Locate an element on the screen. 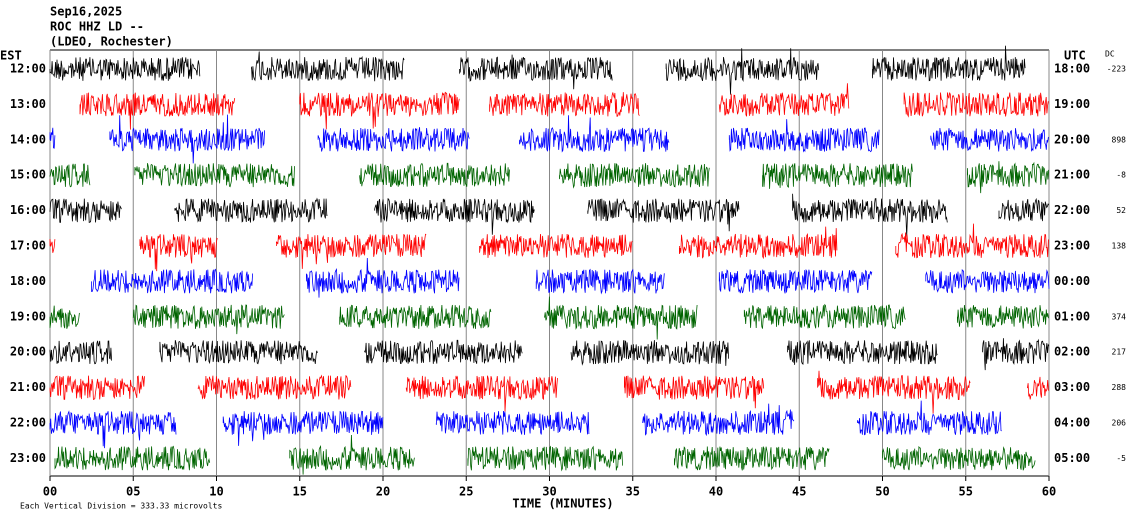  title-line: Sep16,2025 is located at coordinates (86, 12).